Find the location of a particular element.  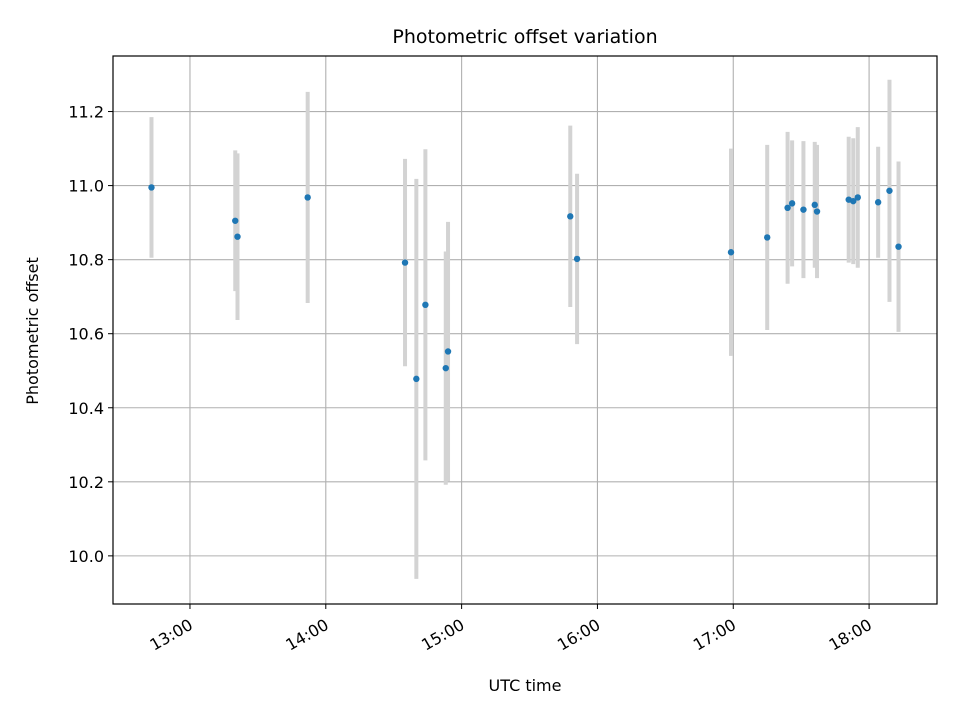

y-tick-label: 10.4 is located at coordinates (86, 408).